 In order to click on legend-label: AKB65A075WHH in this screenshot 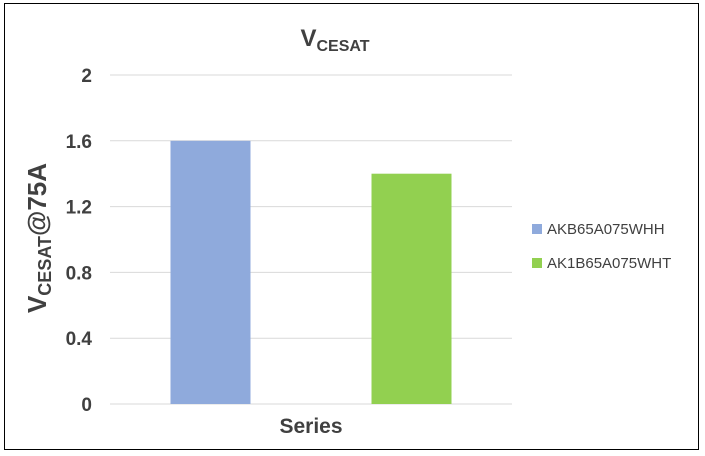, I will do `click(606, 229)`.